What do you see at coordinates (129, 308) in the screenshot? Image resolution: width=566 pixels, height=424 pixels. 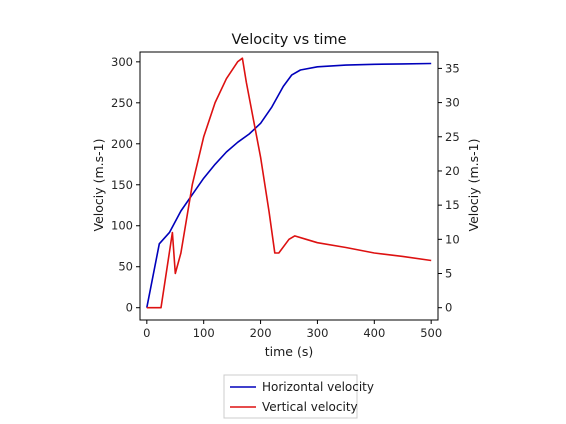 I see `y-left-tick-label: 0` at bounding box center [129, 308].